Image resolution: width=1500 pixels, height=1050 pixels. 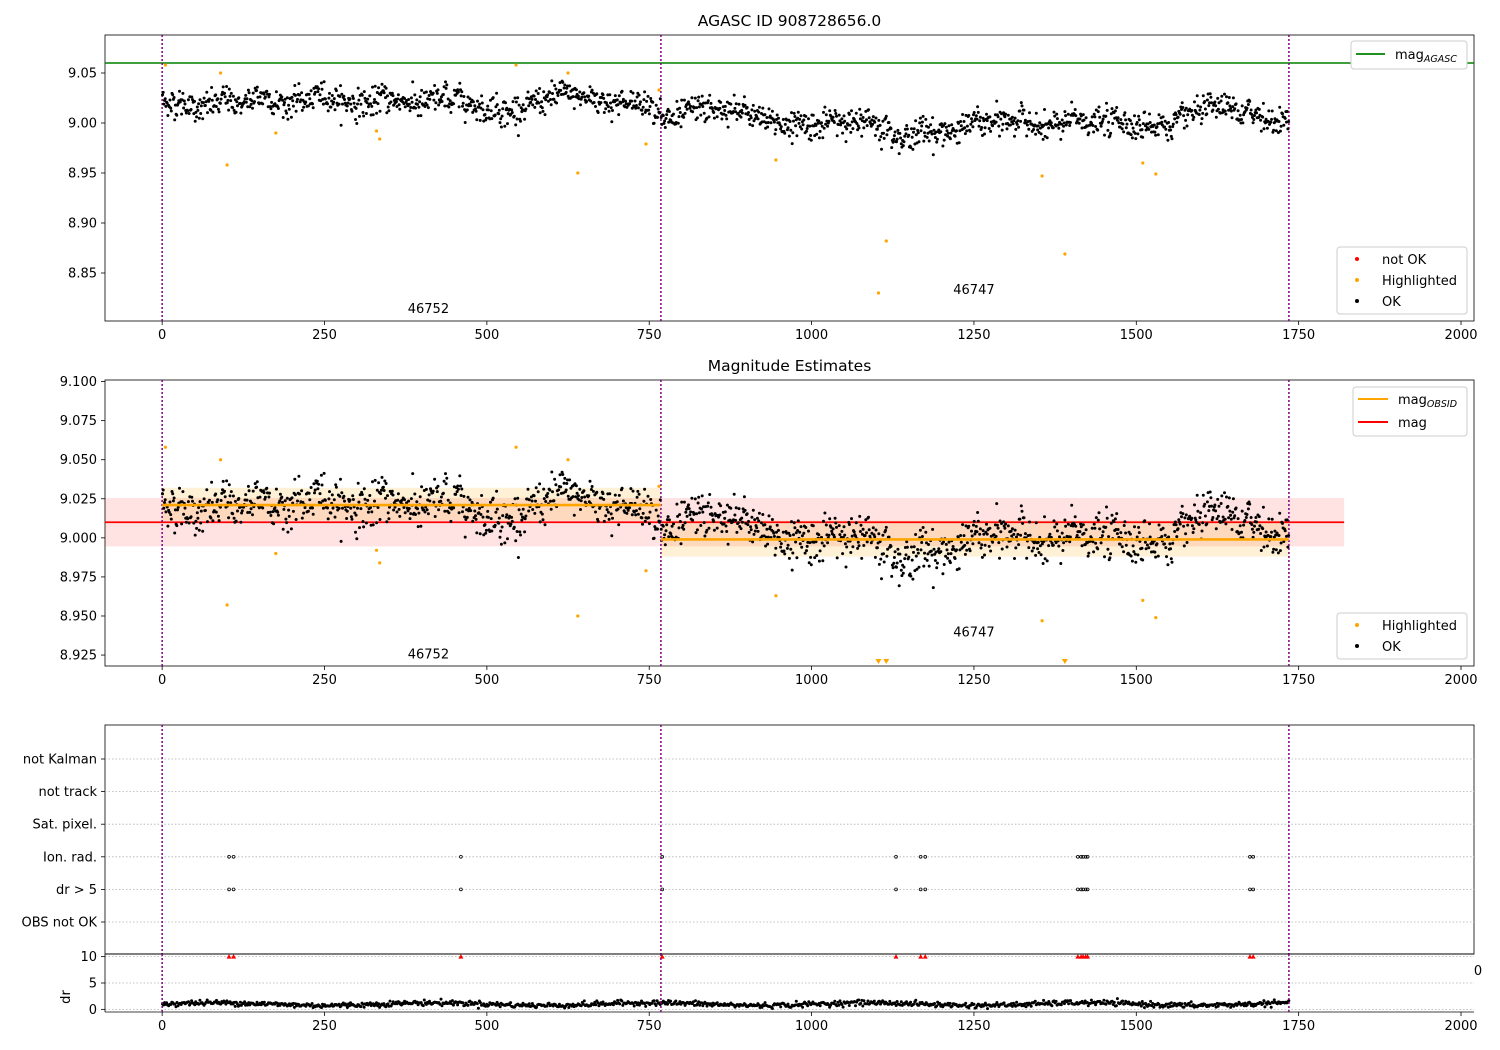 I want to click on y-tick-label: 0, so click(x=93, y=1010).